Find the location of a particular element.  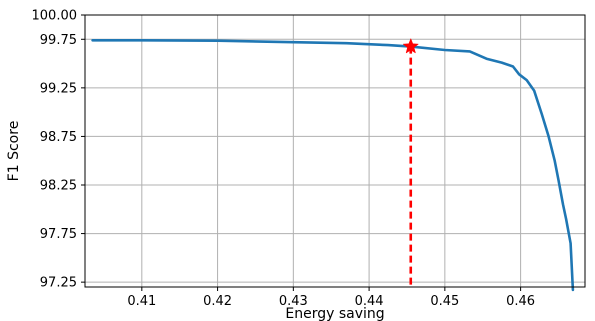

y-tick-label: 98.75 is located at coordinates (58, 137).